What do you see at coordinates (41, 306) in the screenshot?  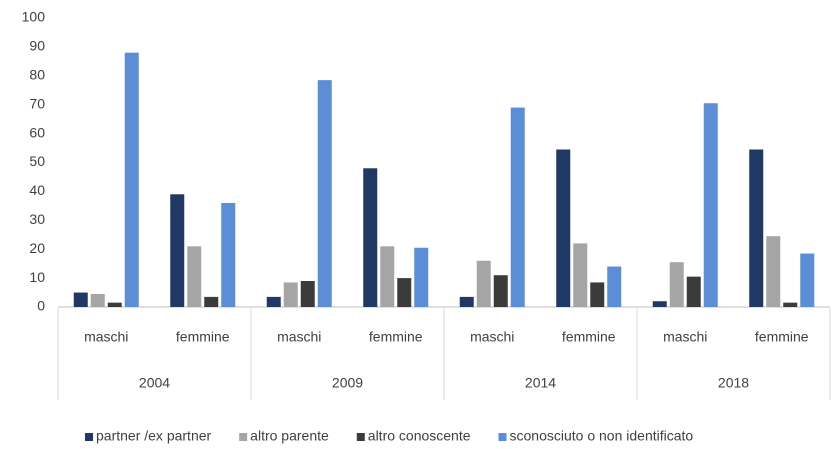 I see `y-tick-label: 0` at bounding box center [41, 306].